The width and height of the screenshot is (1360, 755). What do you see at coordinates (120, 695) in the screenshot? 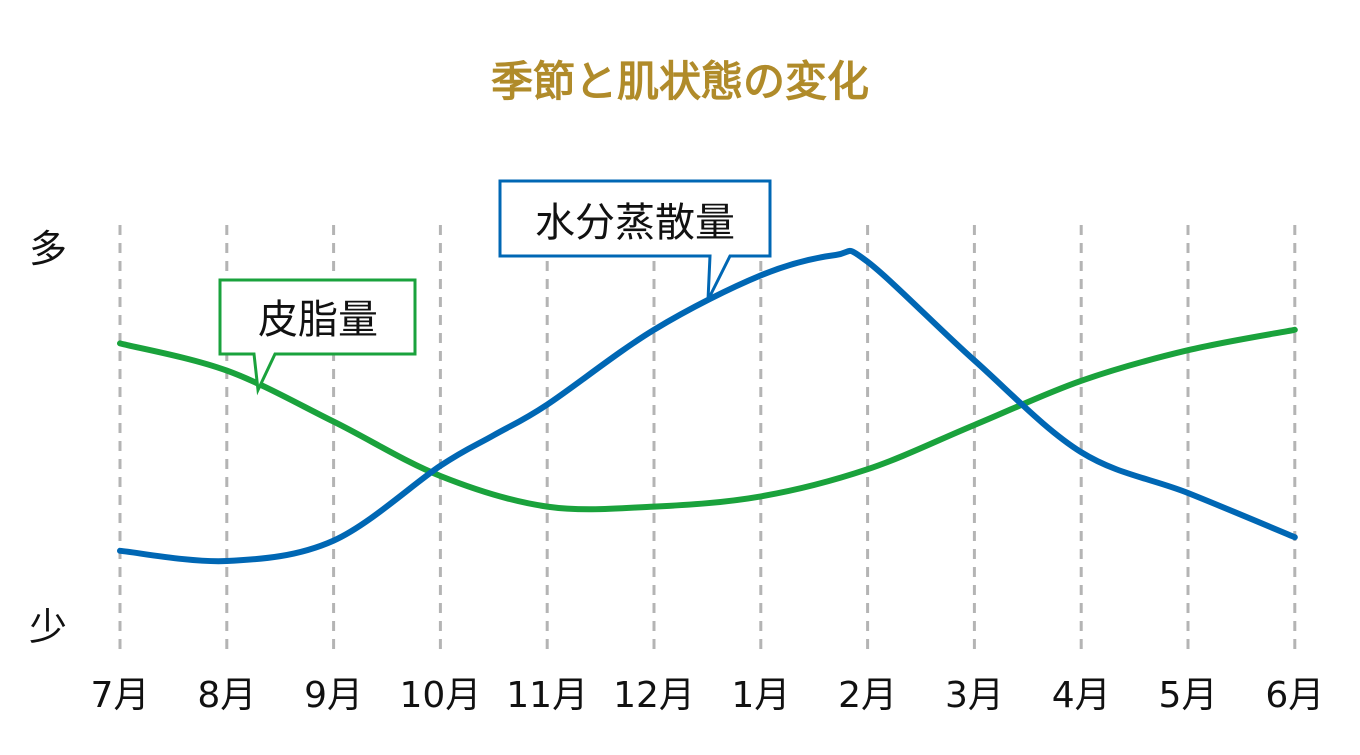
I see `x-tick-label: 7月` at bounding box center [120, 695].